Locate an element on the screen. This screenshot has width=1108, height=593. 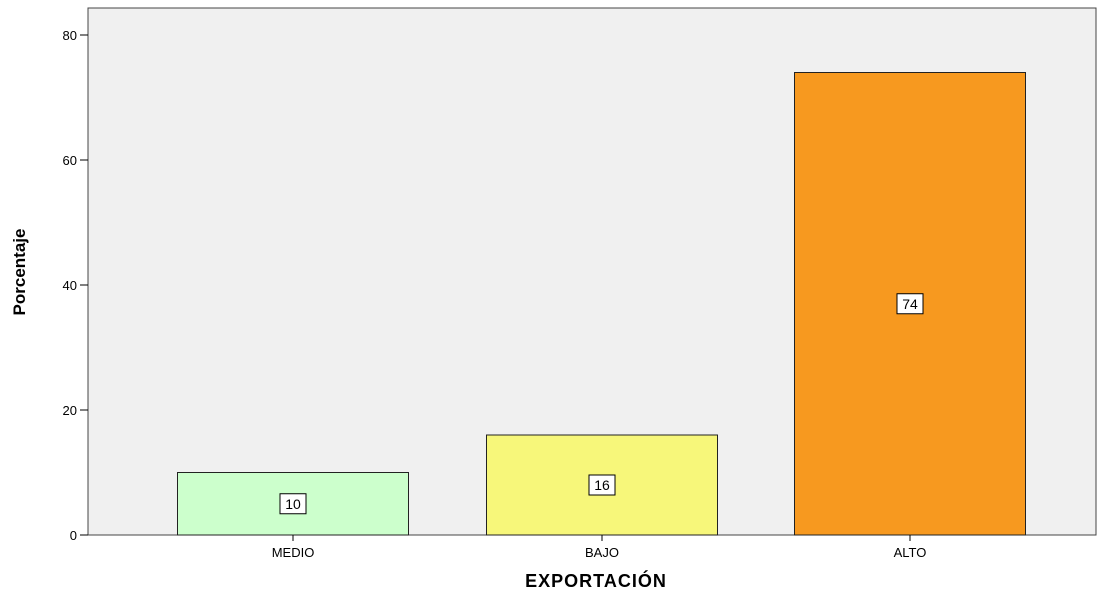
y-tick-label: 40 is located at coordinates (70, 285).